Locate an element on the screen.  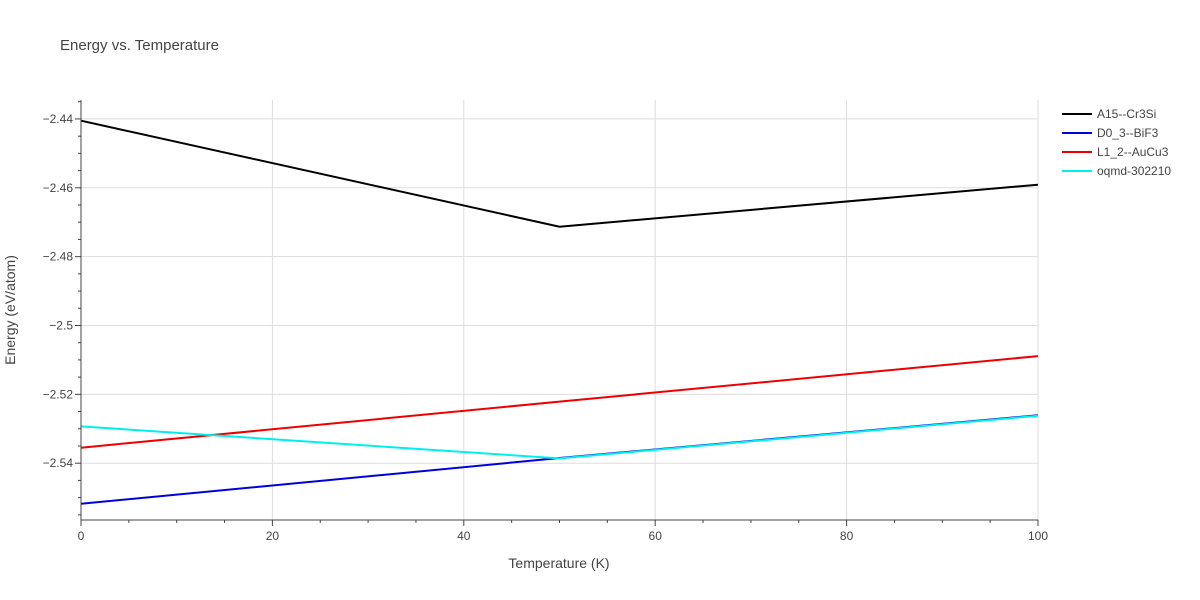
y-axis-label: Energy (eV/atom) is located at coordinates (10, 310).